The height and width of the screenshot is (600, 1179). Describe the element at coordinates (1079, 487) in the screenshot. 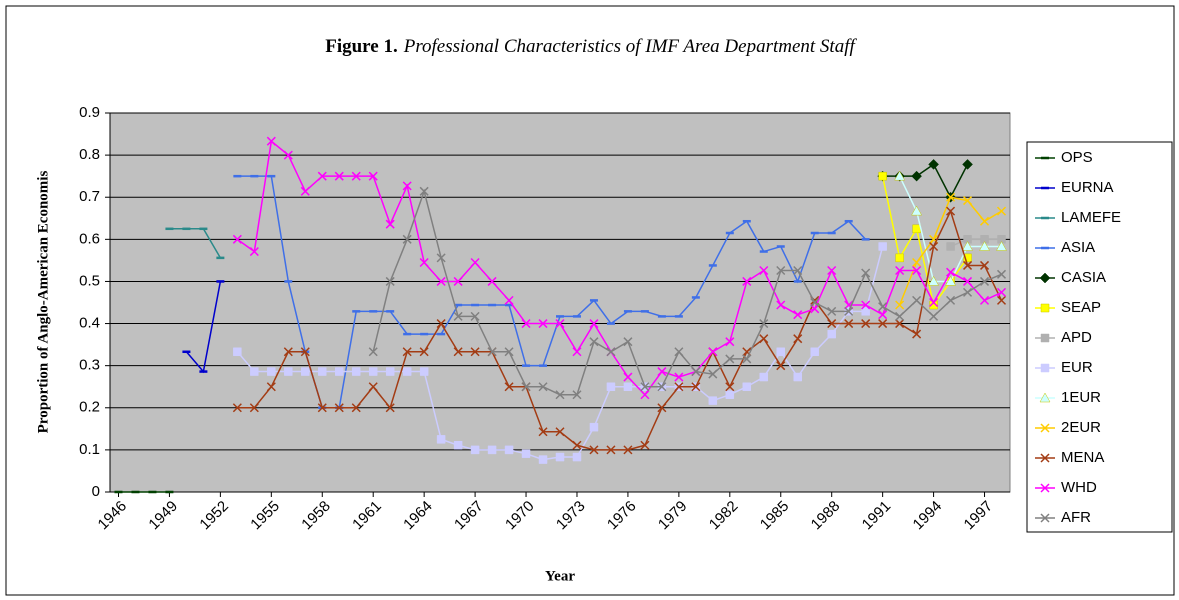

I see `legend-label: WHD` at that location.